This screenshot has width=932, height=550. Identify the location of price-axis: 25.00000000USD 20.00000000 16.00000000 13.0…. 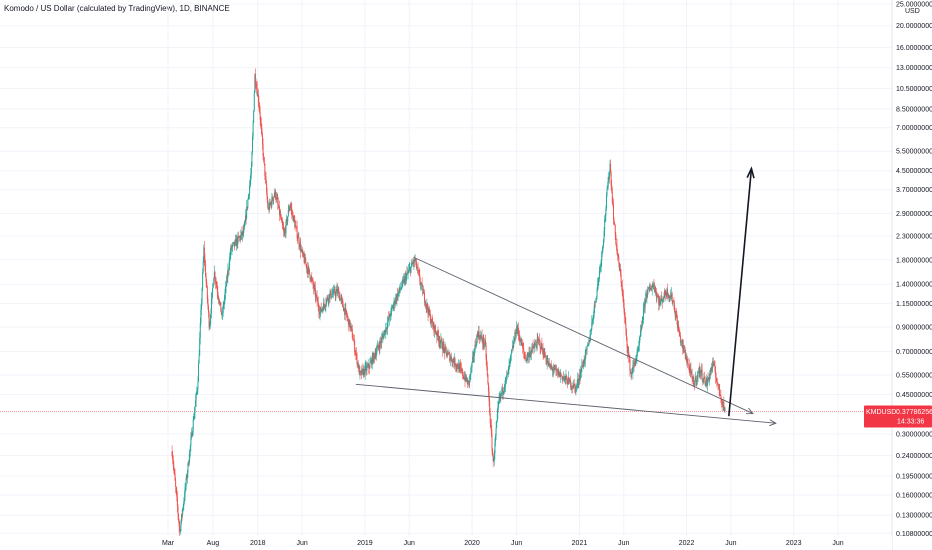
(911, 275).